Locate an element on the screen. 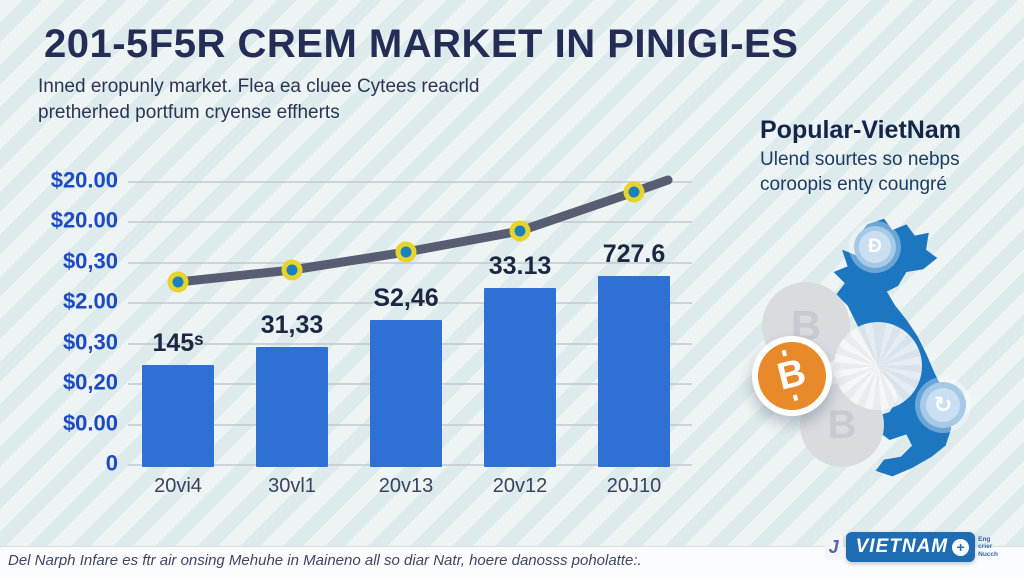 The width and height of the screenshot is (1024, 577). bar-value-label: S2,46 is located at coordinates (406, 298).